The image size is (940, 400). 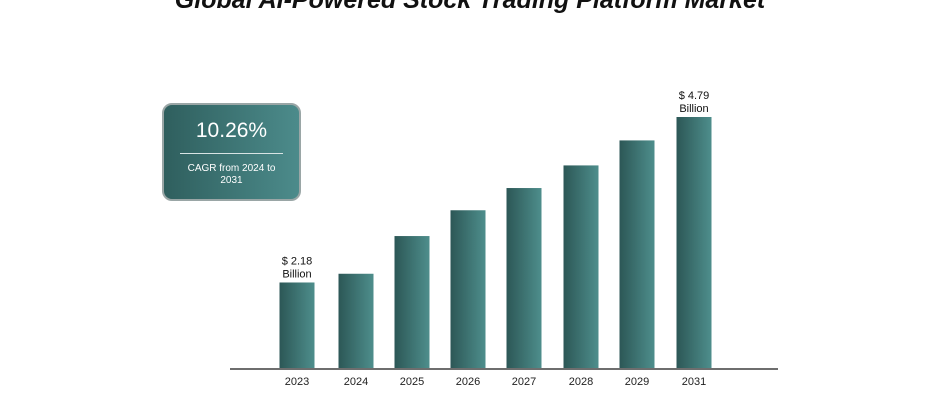 What do you see at coordinates (524, 278) in the screenshot?
I see `bar-2027` at bounding box center [524, 278].